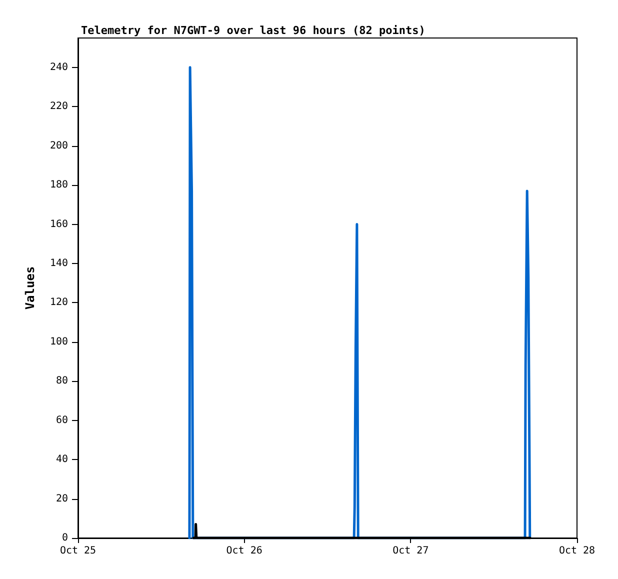 This screenshot has height=579, width=618. Describe the element at coordinates (59, 146) in the screenshot. I see `y-tick-label: 200` at that location.